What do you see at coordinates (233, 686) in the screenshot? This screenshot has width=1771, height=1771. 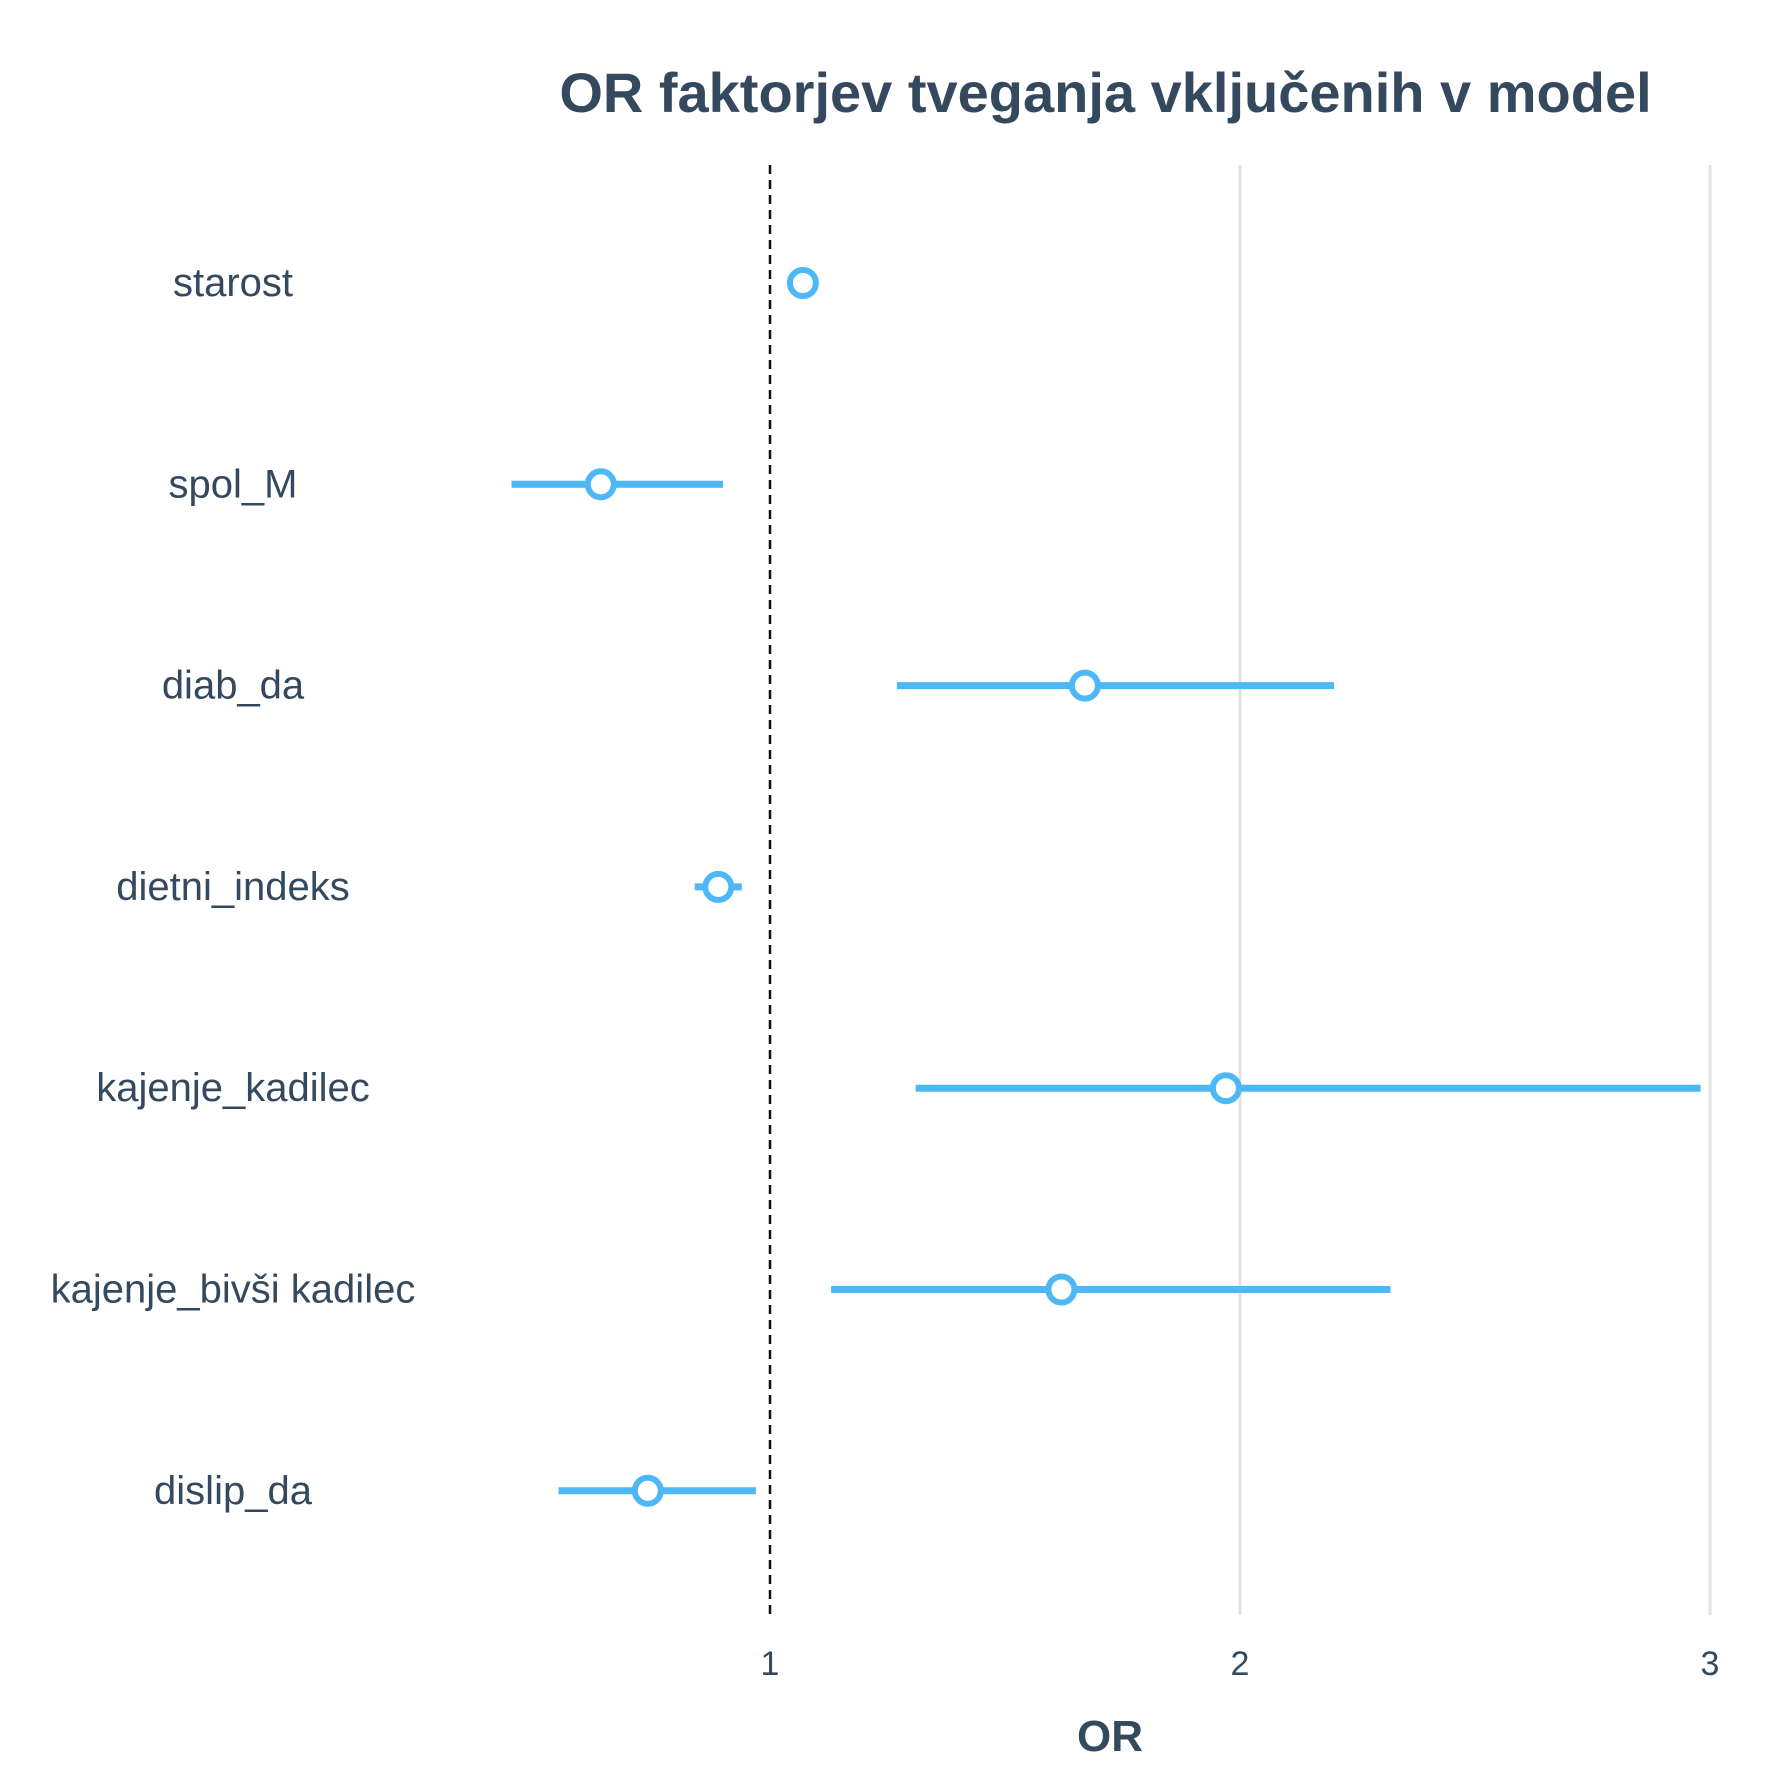 I see `y-tick-label: diab_da` at bounding box center [233, 686].